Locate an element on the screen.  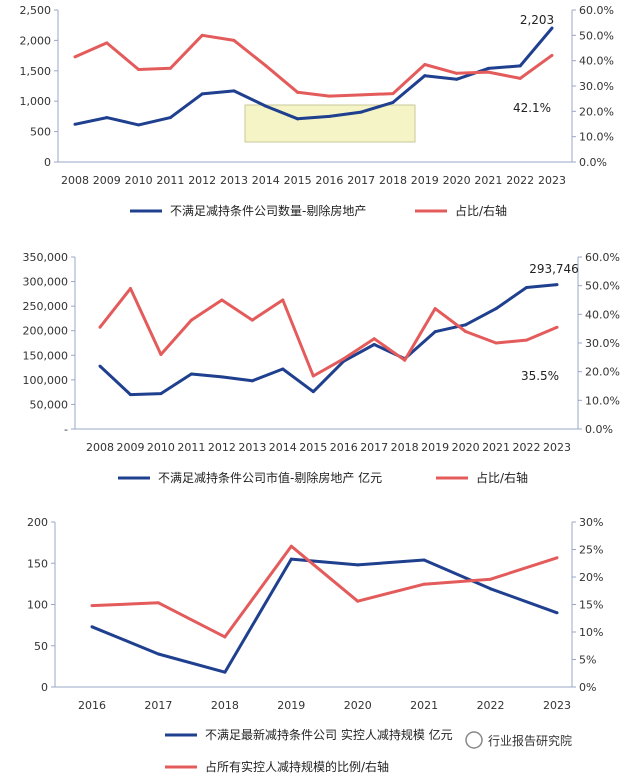
right-tick-label: 20% is located at coordinates (591, 577).